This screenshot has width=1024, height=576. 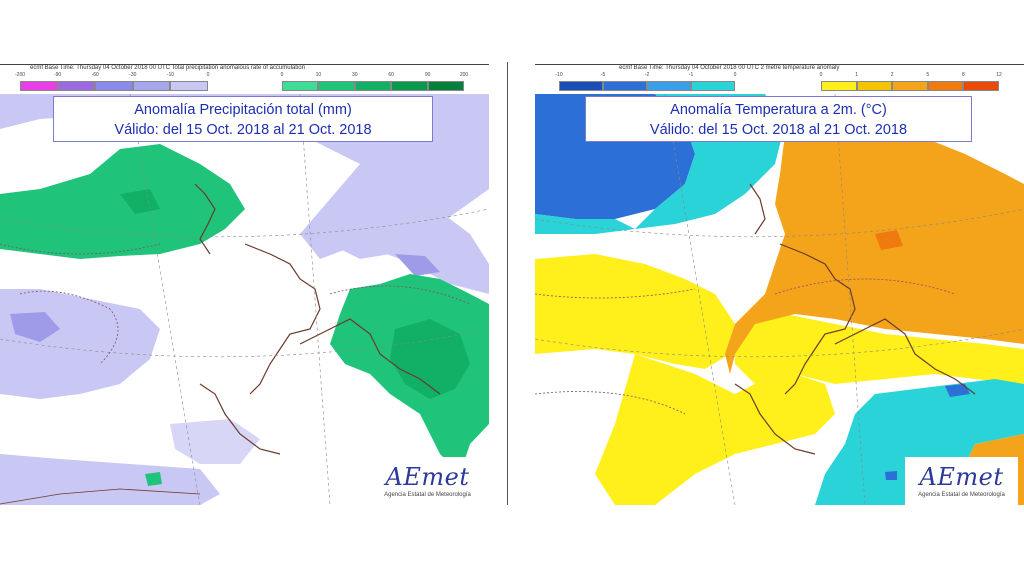 What do you see at coordinates (647, 75) in the screenshot?
I see `scale-tick: -2` at bounding box center [647, 75].